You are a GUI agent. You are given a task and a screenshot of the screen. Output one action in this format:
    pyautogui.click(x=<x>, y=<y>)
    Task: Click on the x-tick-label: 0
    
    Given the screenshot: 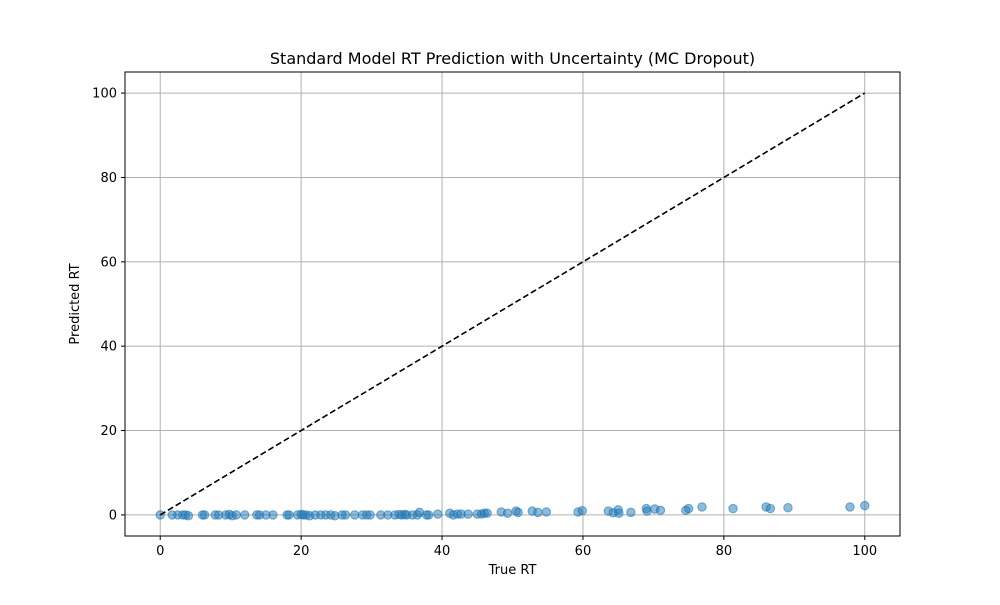 What is the action you would take?
    pyautogui.click(x=160, y=551)
    